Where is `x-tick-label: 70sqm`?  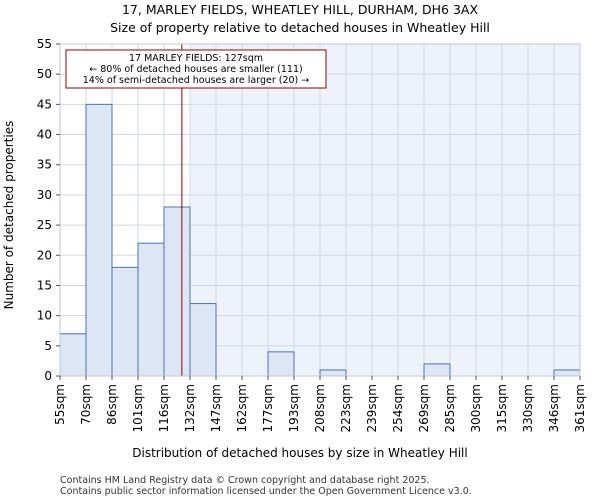
x-tick-label: 70sqm is located at coordinates (86, 404).